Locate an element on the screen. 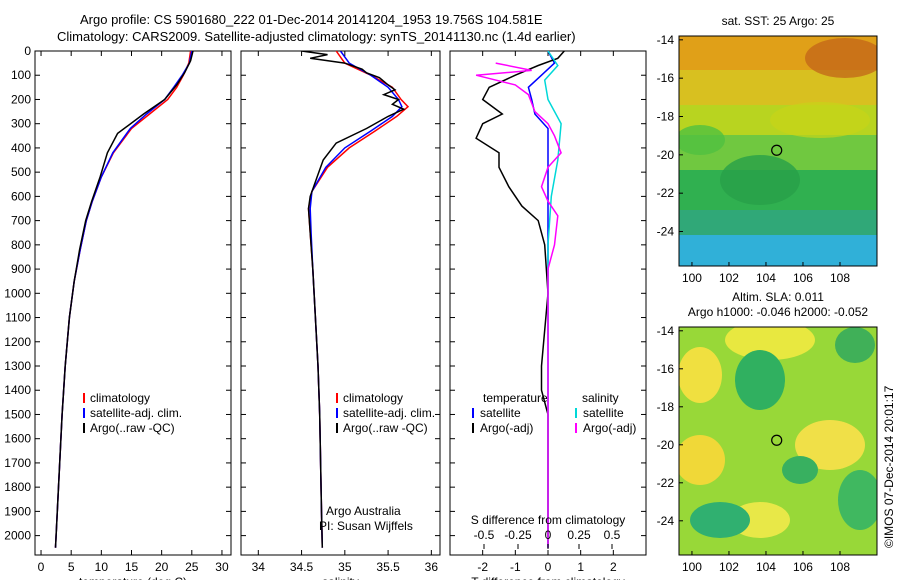 The width and height of the screenshot is (900, 580). y-tick-label: 1600 is located at coordinates (17, 439).